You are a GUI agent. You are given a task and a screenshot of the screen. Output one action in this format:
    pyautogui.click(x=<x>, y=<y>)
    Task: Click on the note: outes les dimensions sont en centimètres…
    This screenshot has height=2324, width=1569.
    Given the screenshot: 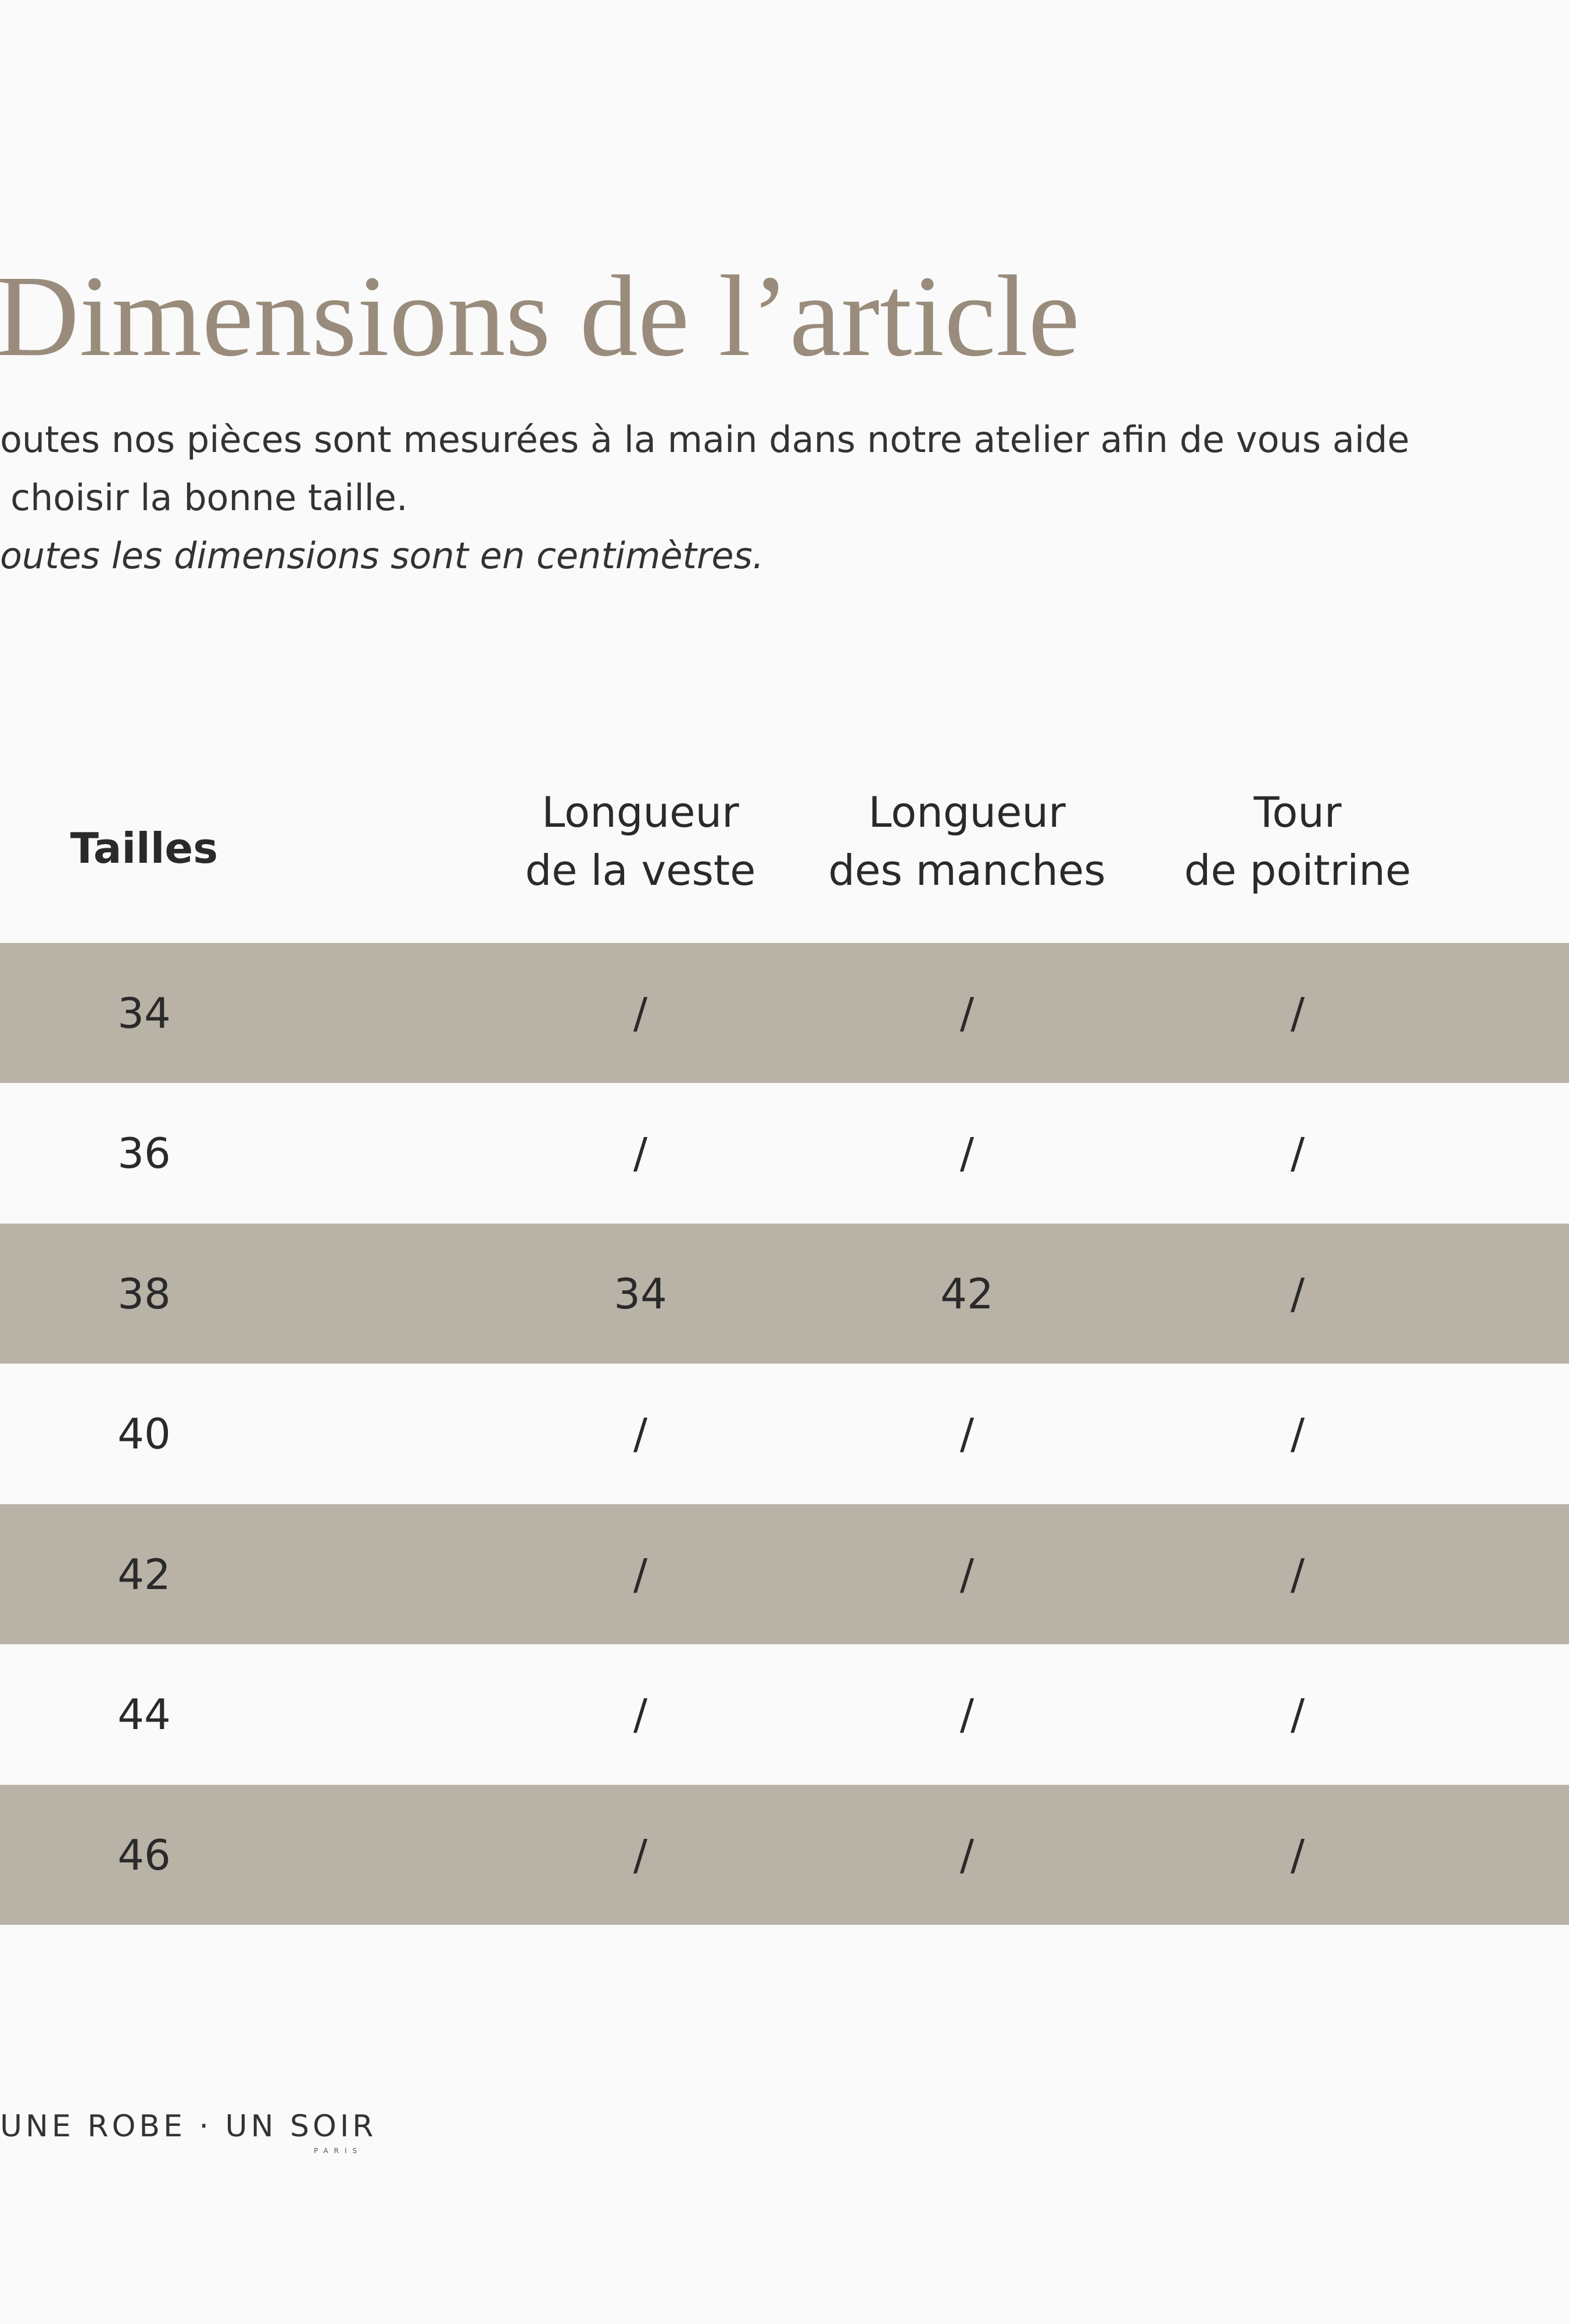 What is the action you would take?
    pyautogui.click(x=382, y=556)
    